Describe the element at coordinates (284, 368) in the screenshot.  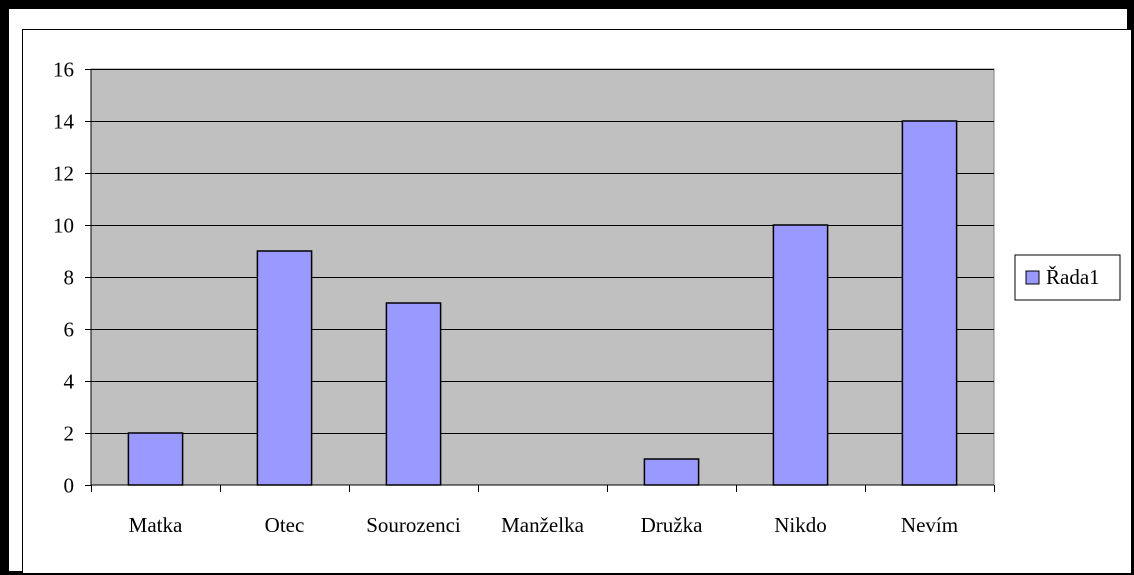
I see `bar-otec` at that location.